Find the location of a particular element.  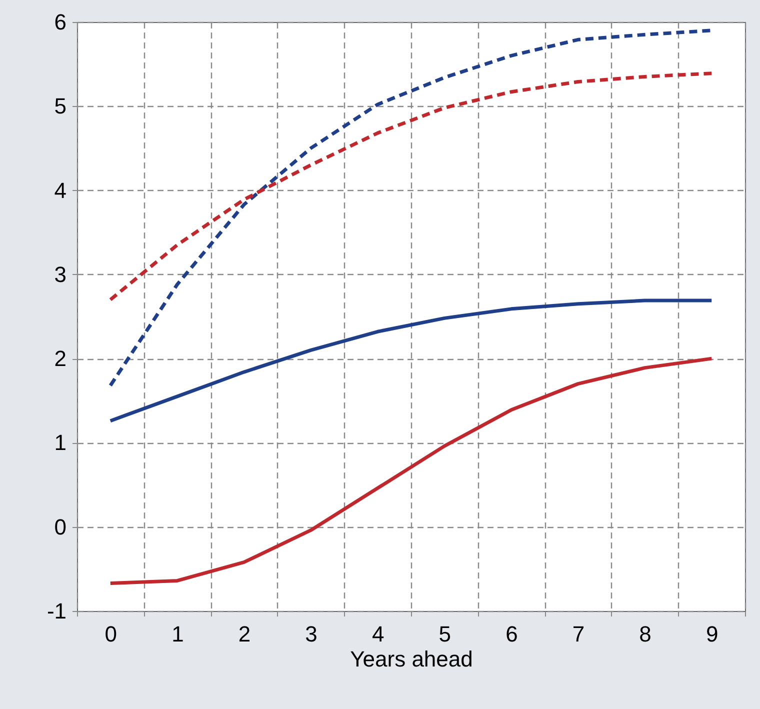

y-tick-label: 2 is located at coordinates (60, 359).